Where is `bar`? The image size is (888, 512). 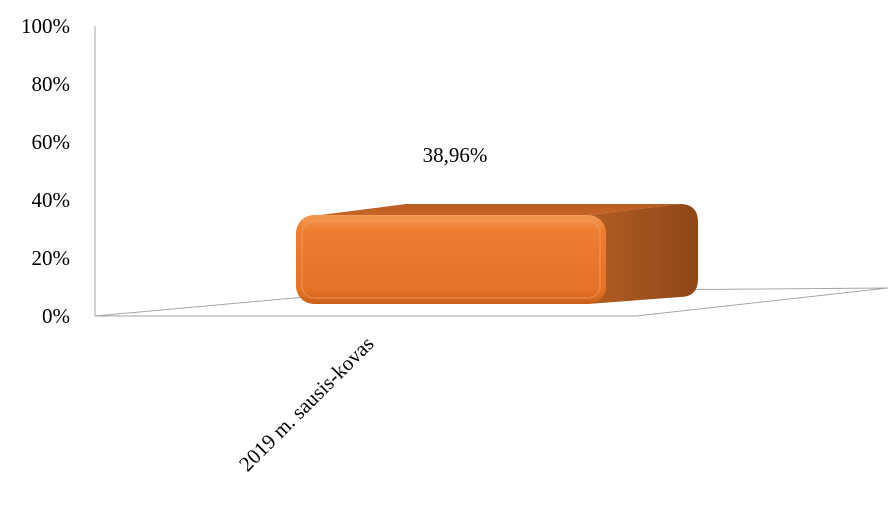
bar is located at coordinates (497, 254).